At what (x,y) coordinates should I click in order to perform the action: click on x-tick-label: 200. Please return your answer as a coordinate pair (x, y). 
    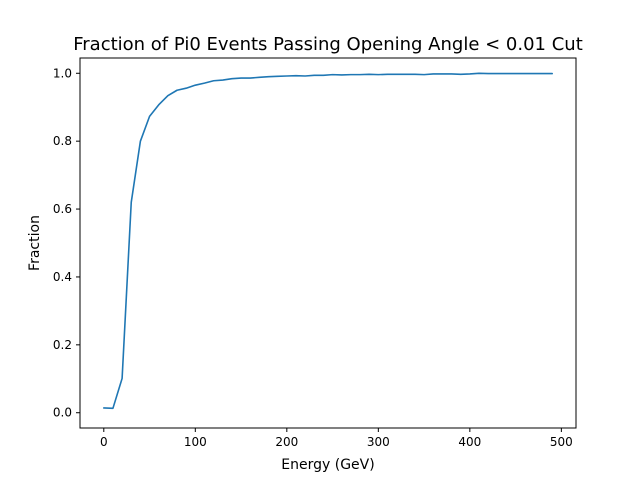
    Looking at the image, I should click on (286, 442).